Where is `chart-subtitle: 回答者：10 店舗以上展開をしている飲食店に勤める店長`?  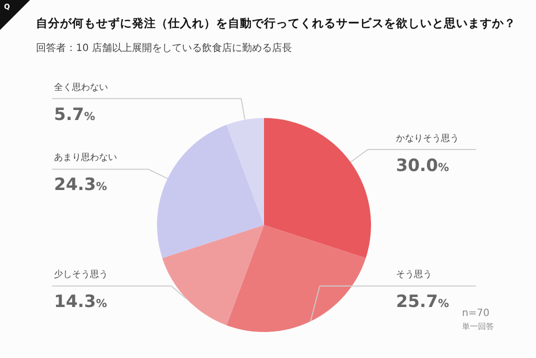 chart-subtitle: 回答者：10 店舗以上展開をしている飲食店に勤める店長 is located at coordinates (164, 48).